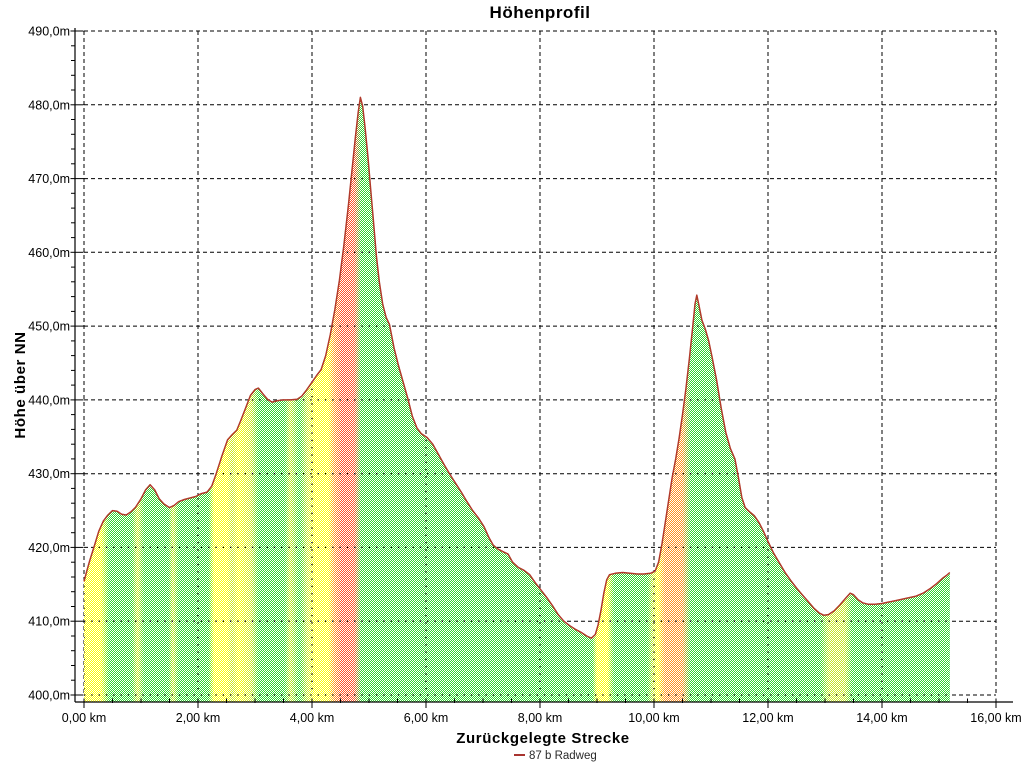  What do you see at coordinates (49, 105) in the screenshot?
I see `y-tick-label: 480,0m` at bounding box center [49, 105].